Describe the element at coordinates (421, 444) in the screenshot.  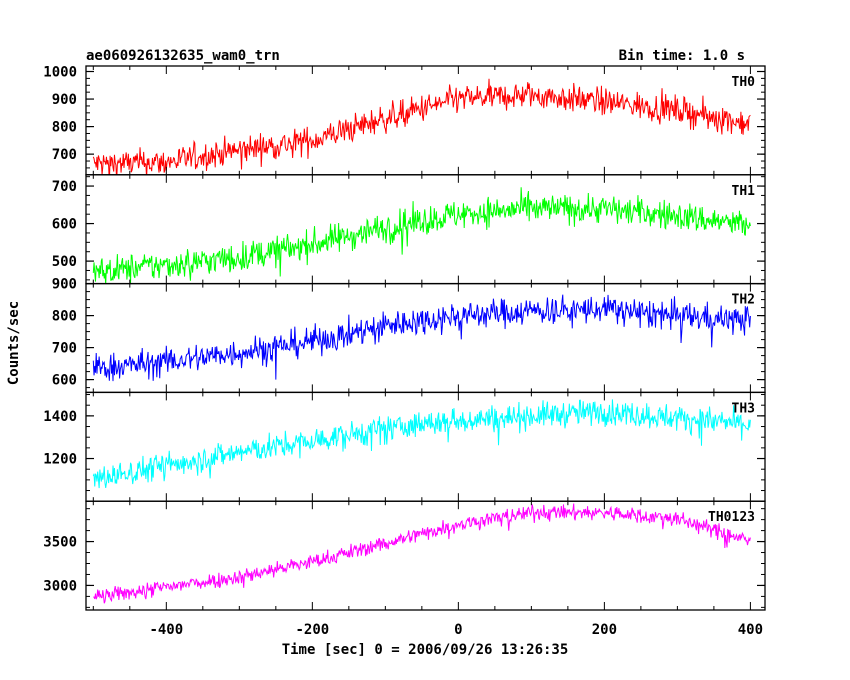
I see `series-line-th3` at that location.